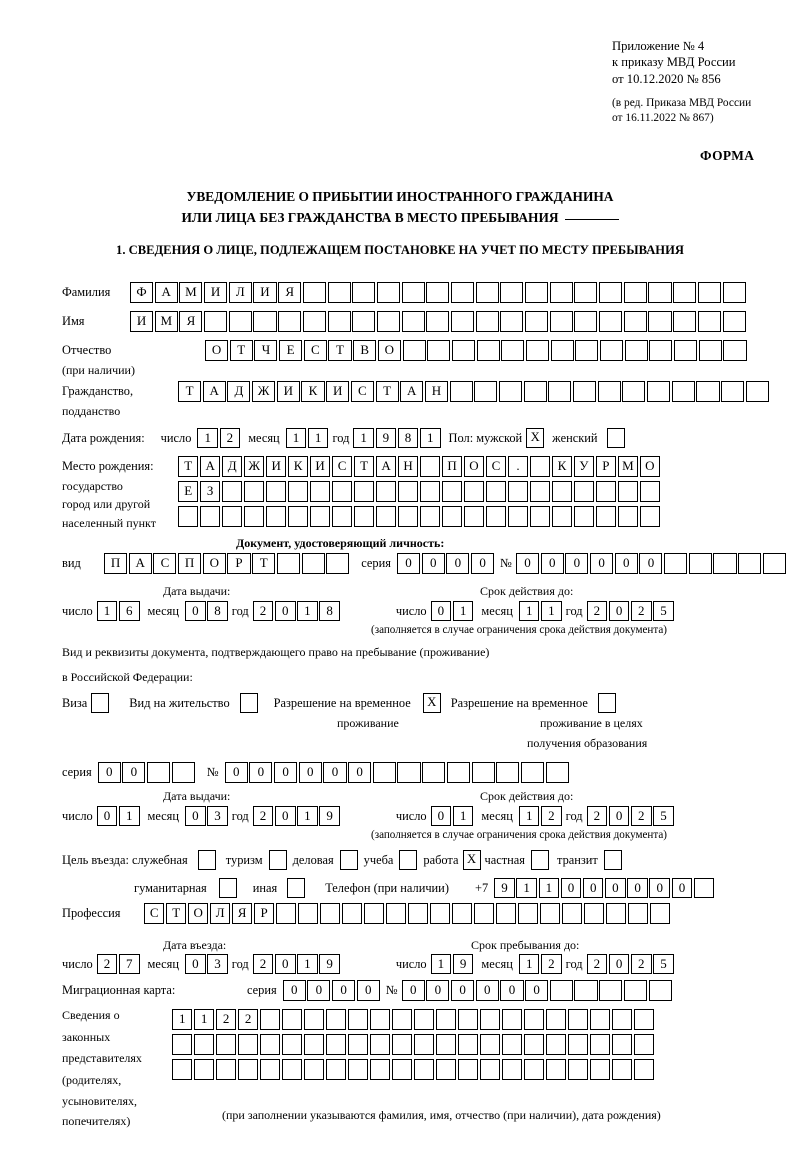  I want to click on form-cell: 8, so click(217, 611).